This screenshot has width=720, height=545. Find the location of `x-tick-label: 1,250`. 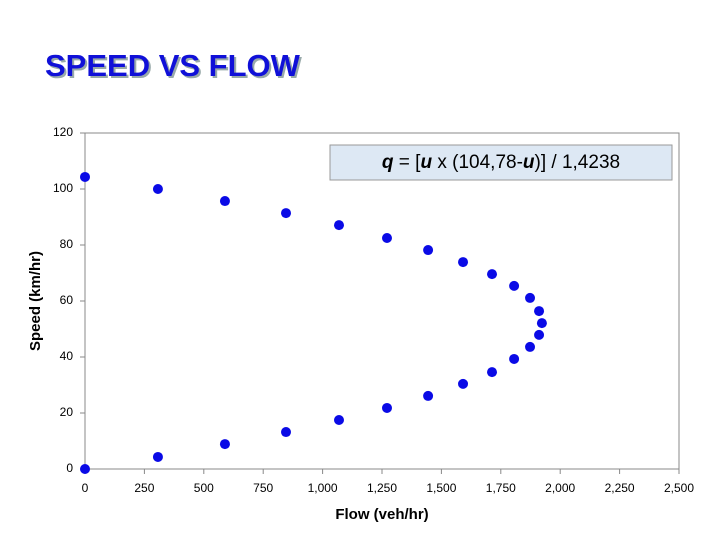

x-tick-label: 1,250 is located at coordinates (382, 488).